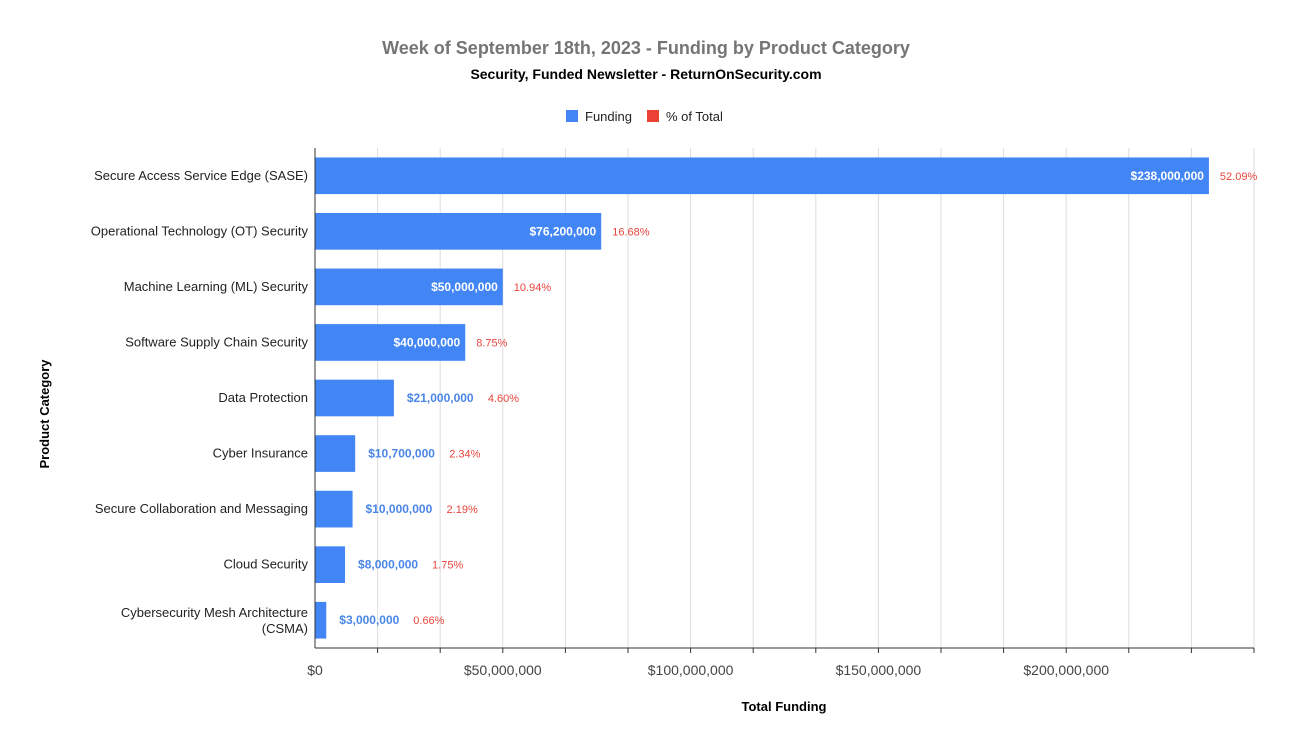 This screenshot has width=1292, height=751. I want to click on legend-percent-swatch, so click(653, 116).